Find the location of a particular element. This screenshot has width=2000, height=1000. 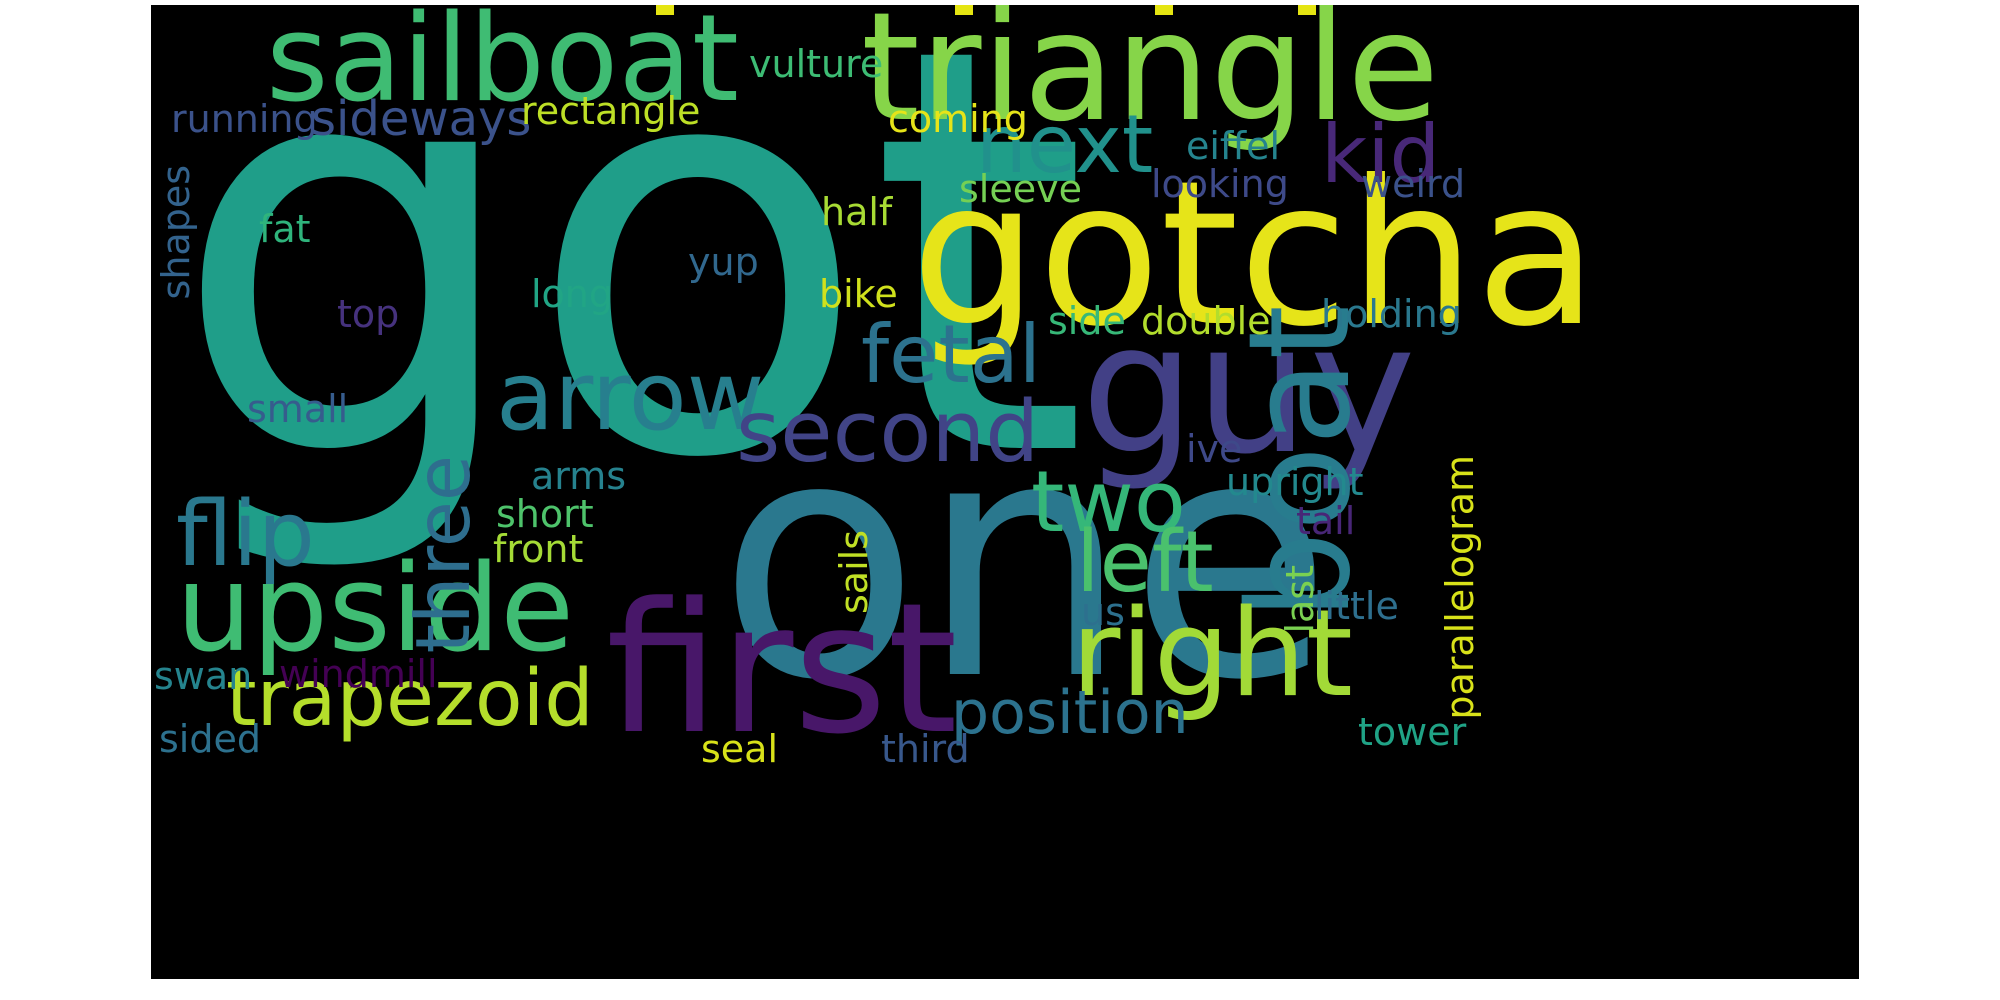

word-little: little is located at coordinates (1356, 606).